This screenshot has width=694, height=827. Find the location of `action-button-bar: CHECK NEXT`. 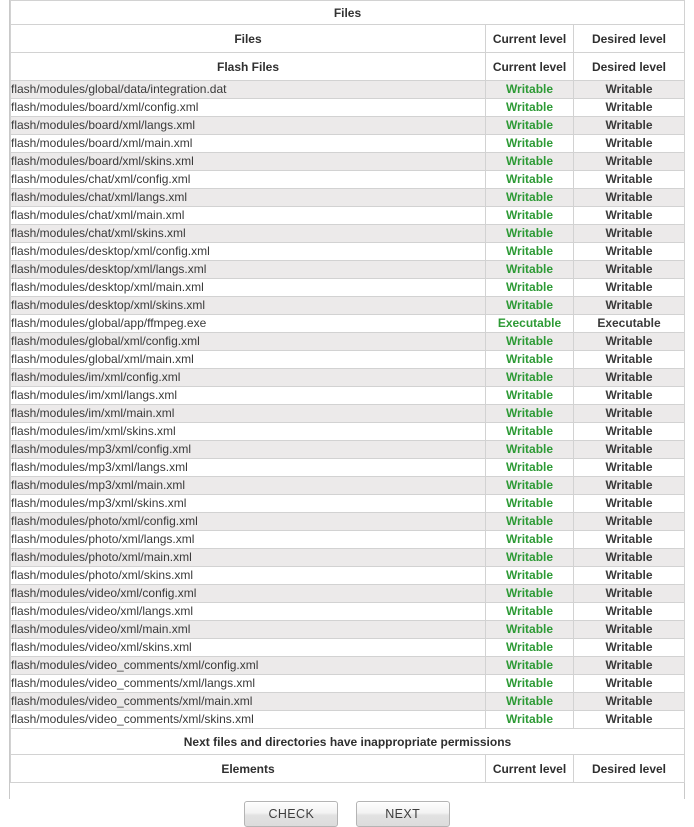

action-button-bar: CHECK NEXT is located at coordinates (347, 805).